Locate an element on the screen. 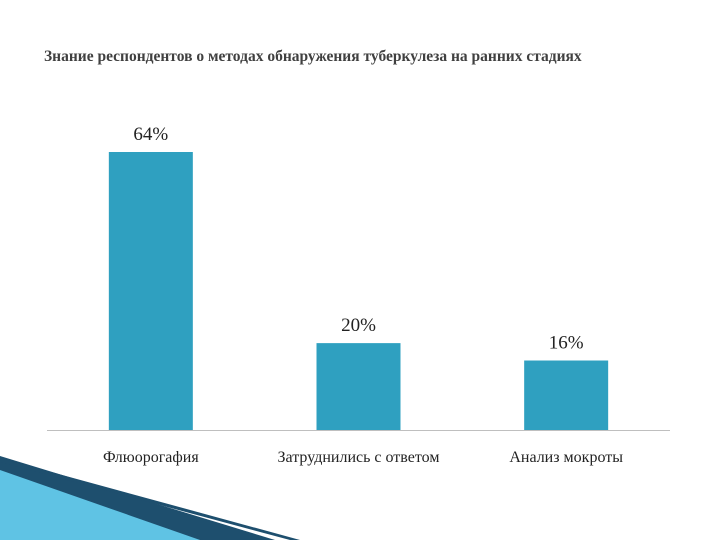 The image size is (720, 540). decoration-stripe is located at coordinates (150, 499).